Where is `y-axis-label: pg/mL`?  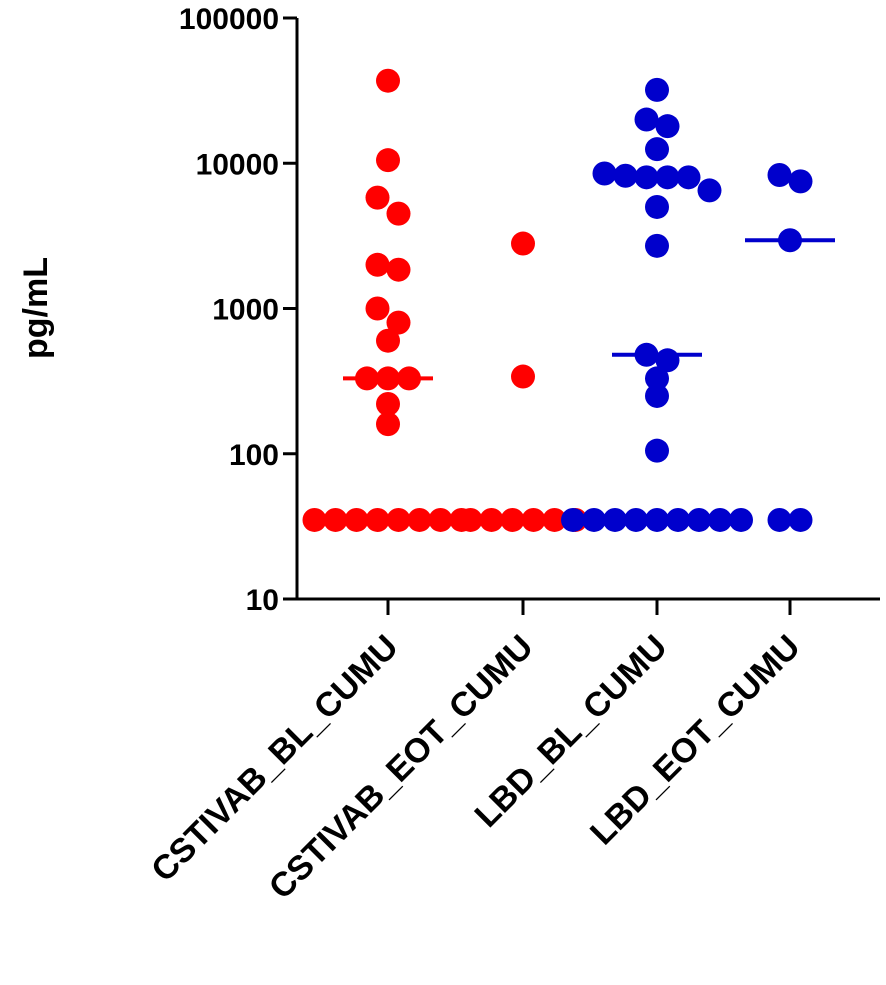
y-axis-label: pg/mL is located at coordinates (36, 308).